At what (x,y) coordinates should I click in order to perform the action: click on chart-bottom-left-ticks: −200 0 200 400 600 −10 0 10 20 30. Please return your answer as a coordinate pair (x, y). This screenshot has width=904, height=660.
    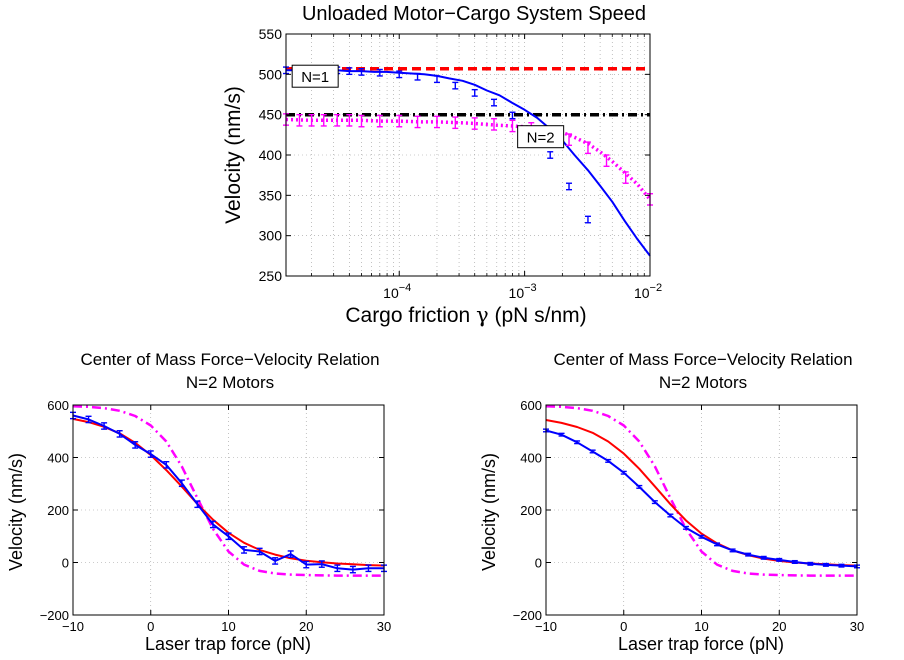
    Looking at the image, I should click on (216, 516).